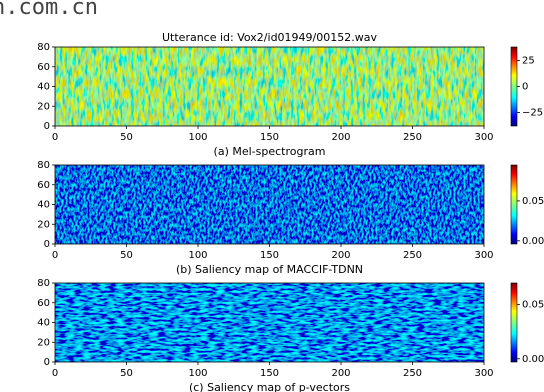  Describe the element at coordinates (525, 87) in the screenshot. I see `colorbar-tick-label: 0` at that location.